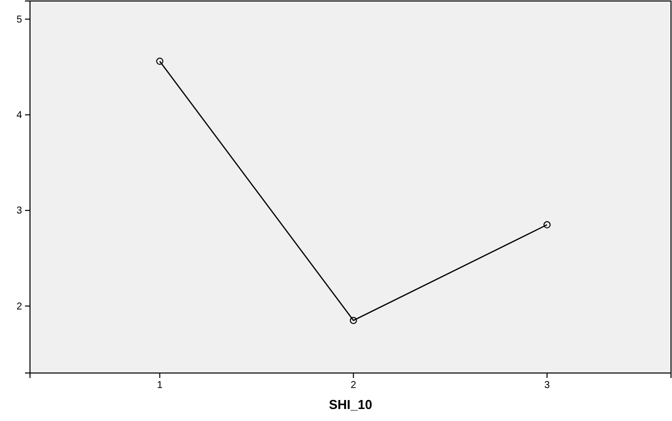 This screenshot has height=421, width=672. What do you see at coordinates (350, 404) in the screenshot?
I see `x-axis-title: SHI_10` at bounding box center [350, 404].